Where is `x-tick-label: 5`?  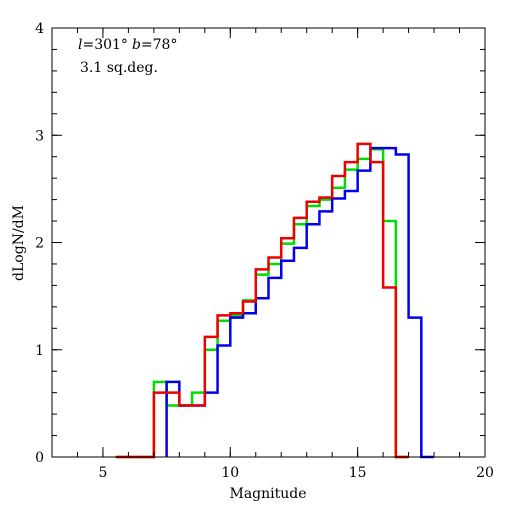
x-tick-label: 5 is located at coordinates (102, 473).